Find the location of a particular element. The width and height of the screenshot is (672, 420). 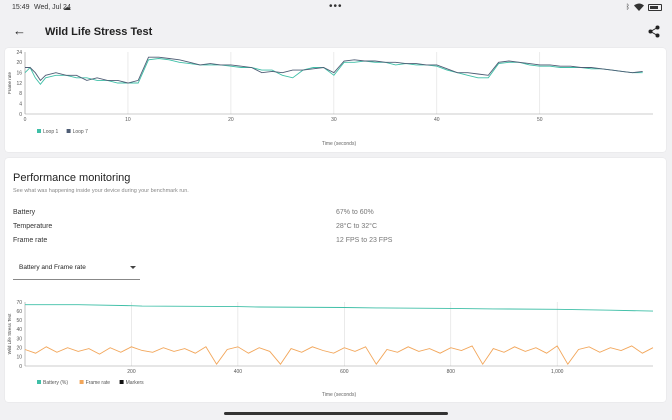

legend-label: Markers is located at coordinates (135, 383).